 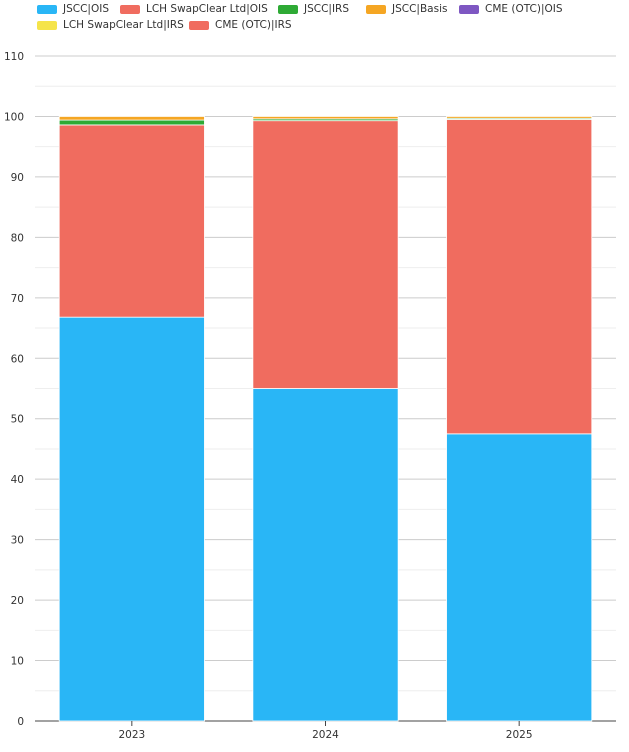 I want to click on y-tick-label: 80, so click(x=17, y=238).